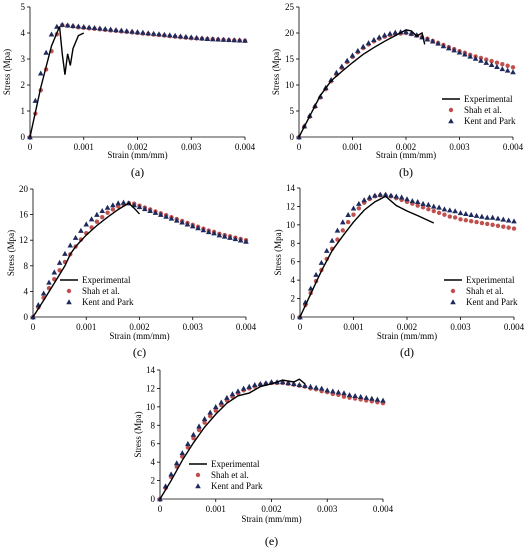  Describe the element at coordinates (292, 111) in the screenshot. I see `y-tick-label: 5` at that location.